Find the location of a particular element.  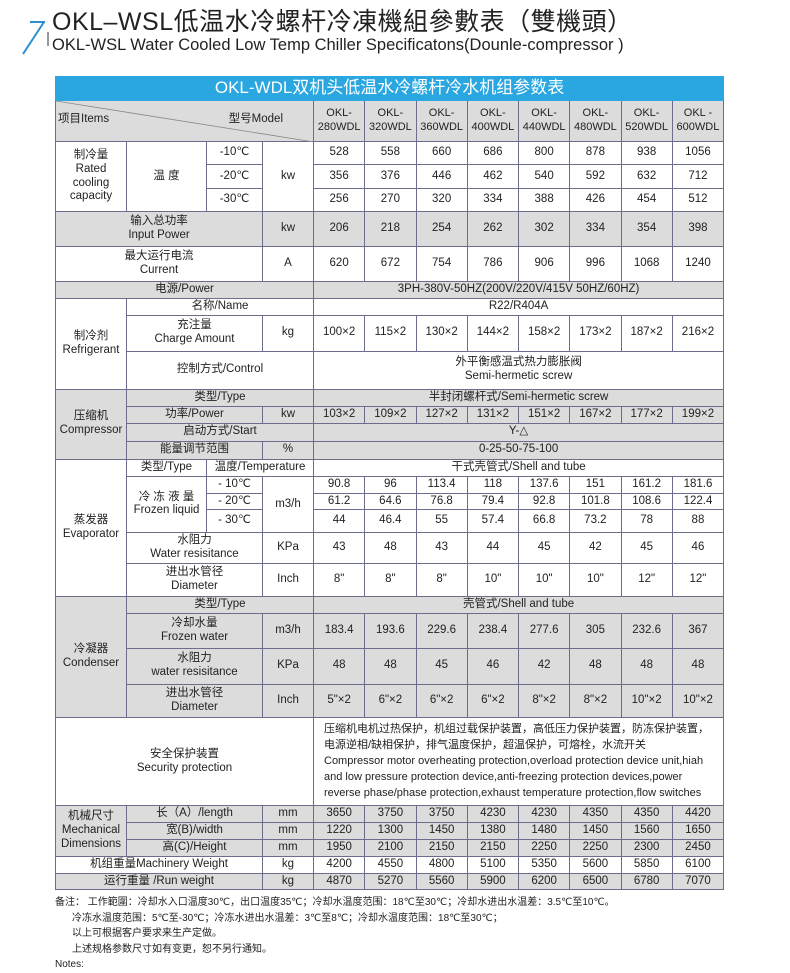

value-cell: 5850 is located at coordinates (646, 864).